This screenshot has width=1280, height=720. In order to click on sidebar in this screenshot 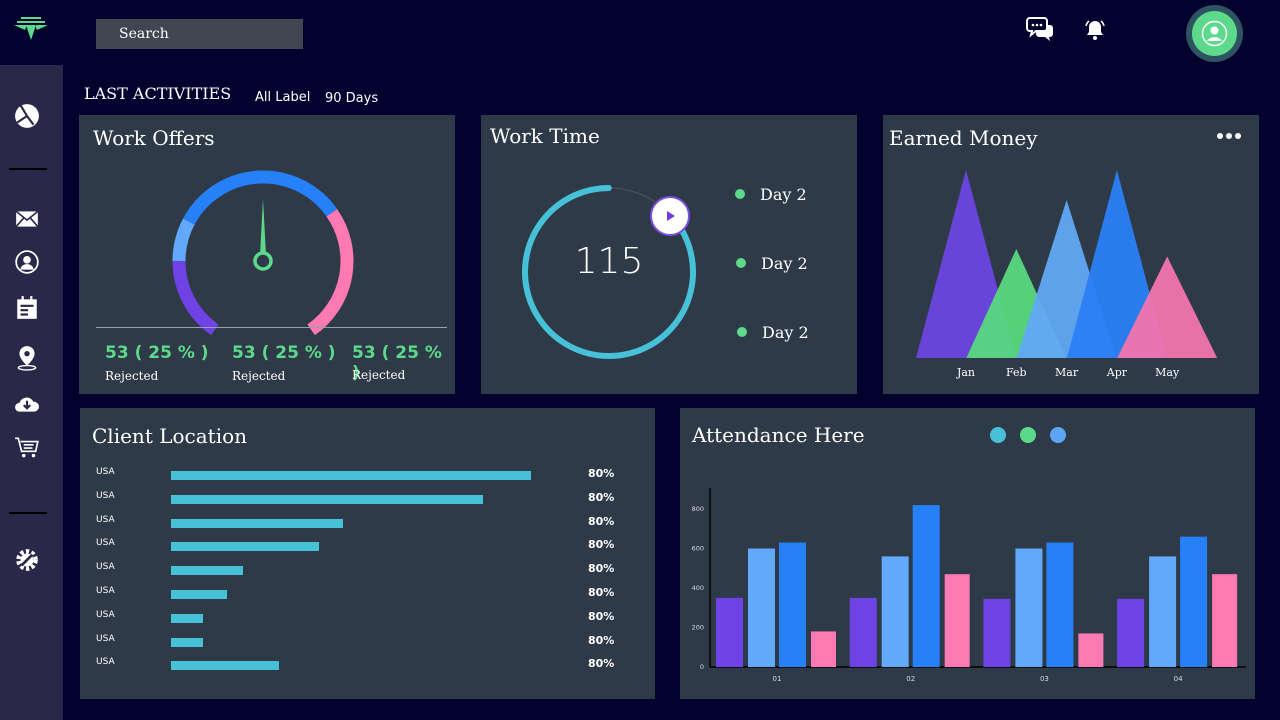, I will do `click(31, 392)`.